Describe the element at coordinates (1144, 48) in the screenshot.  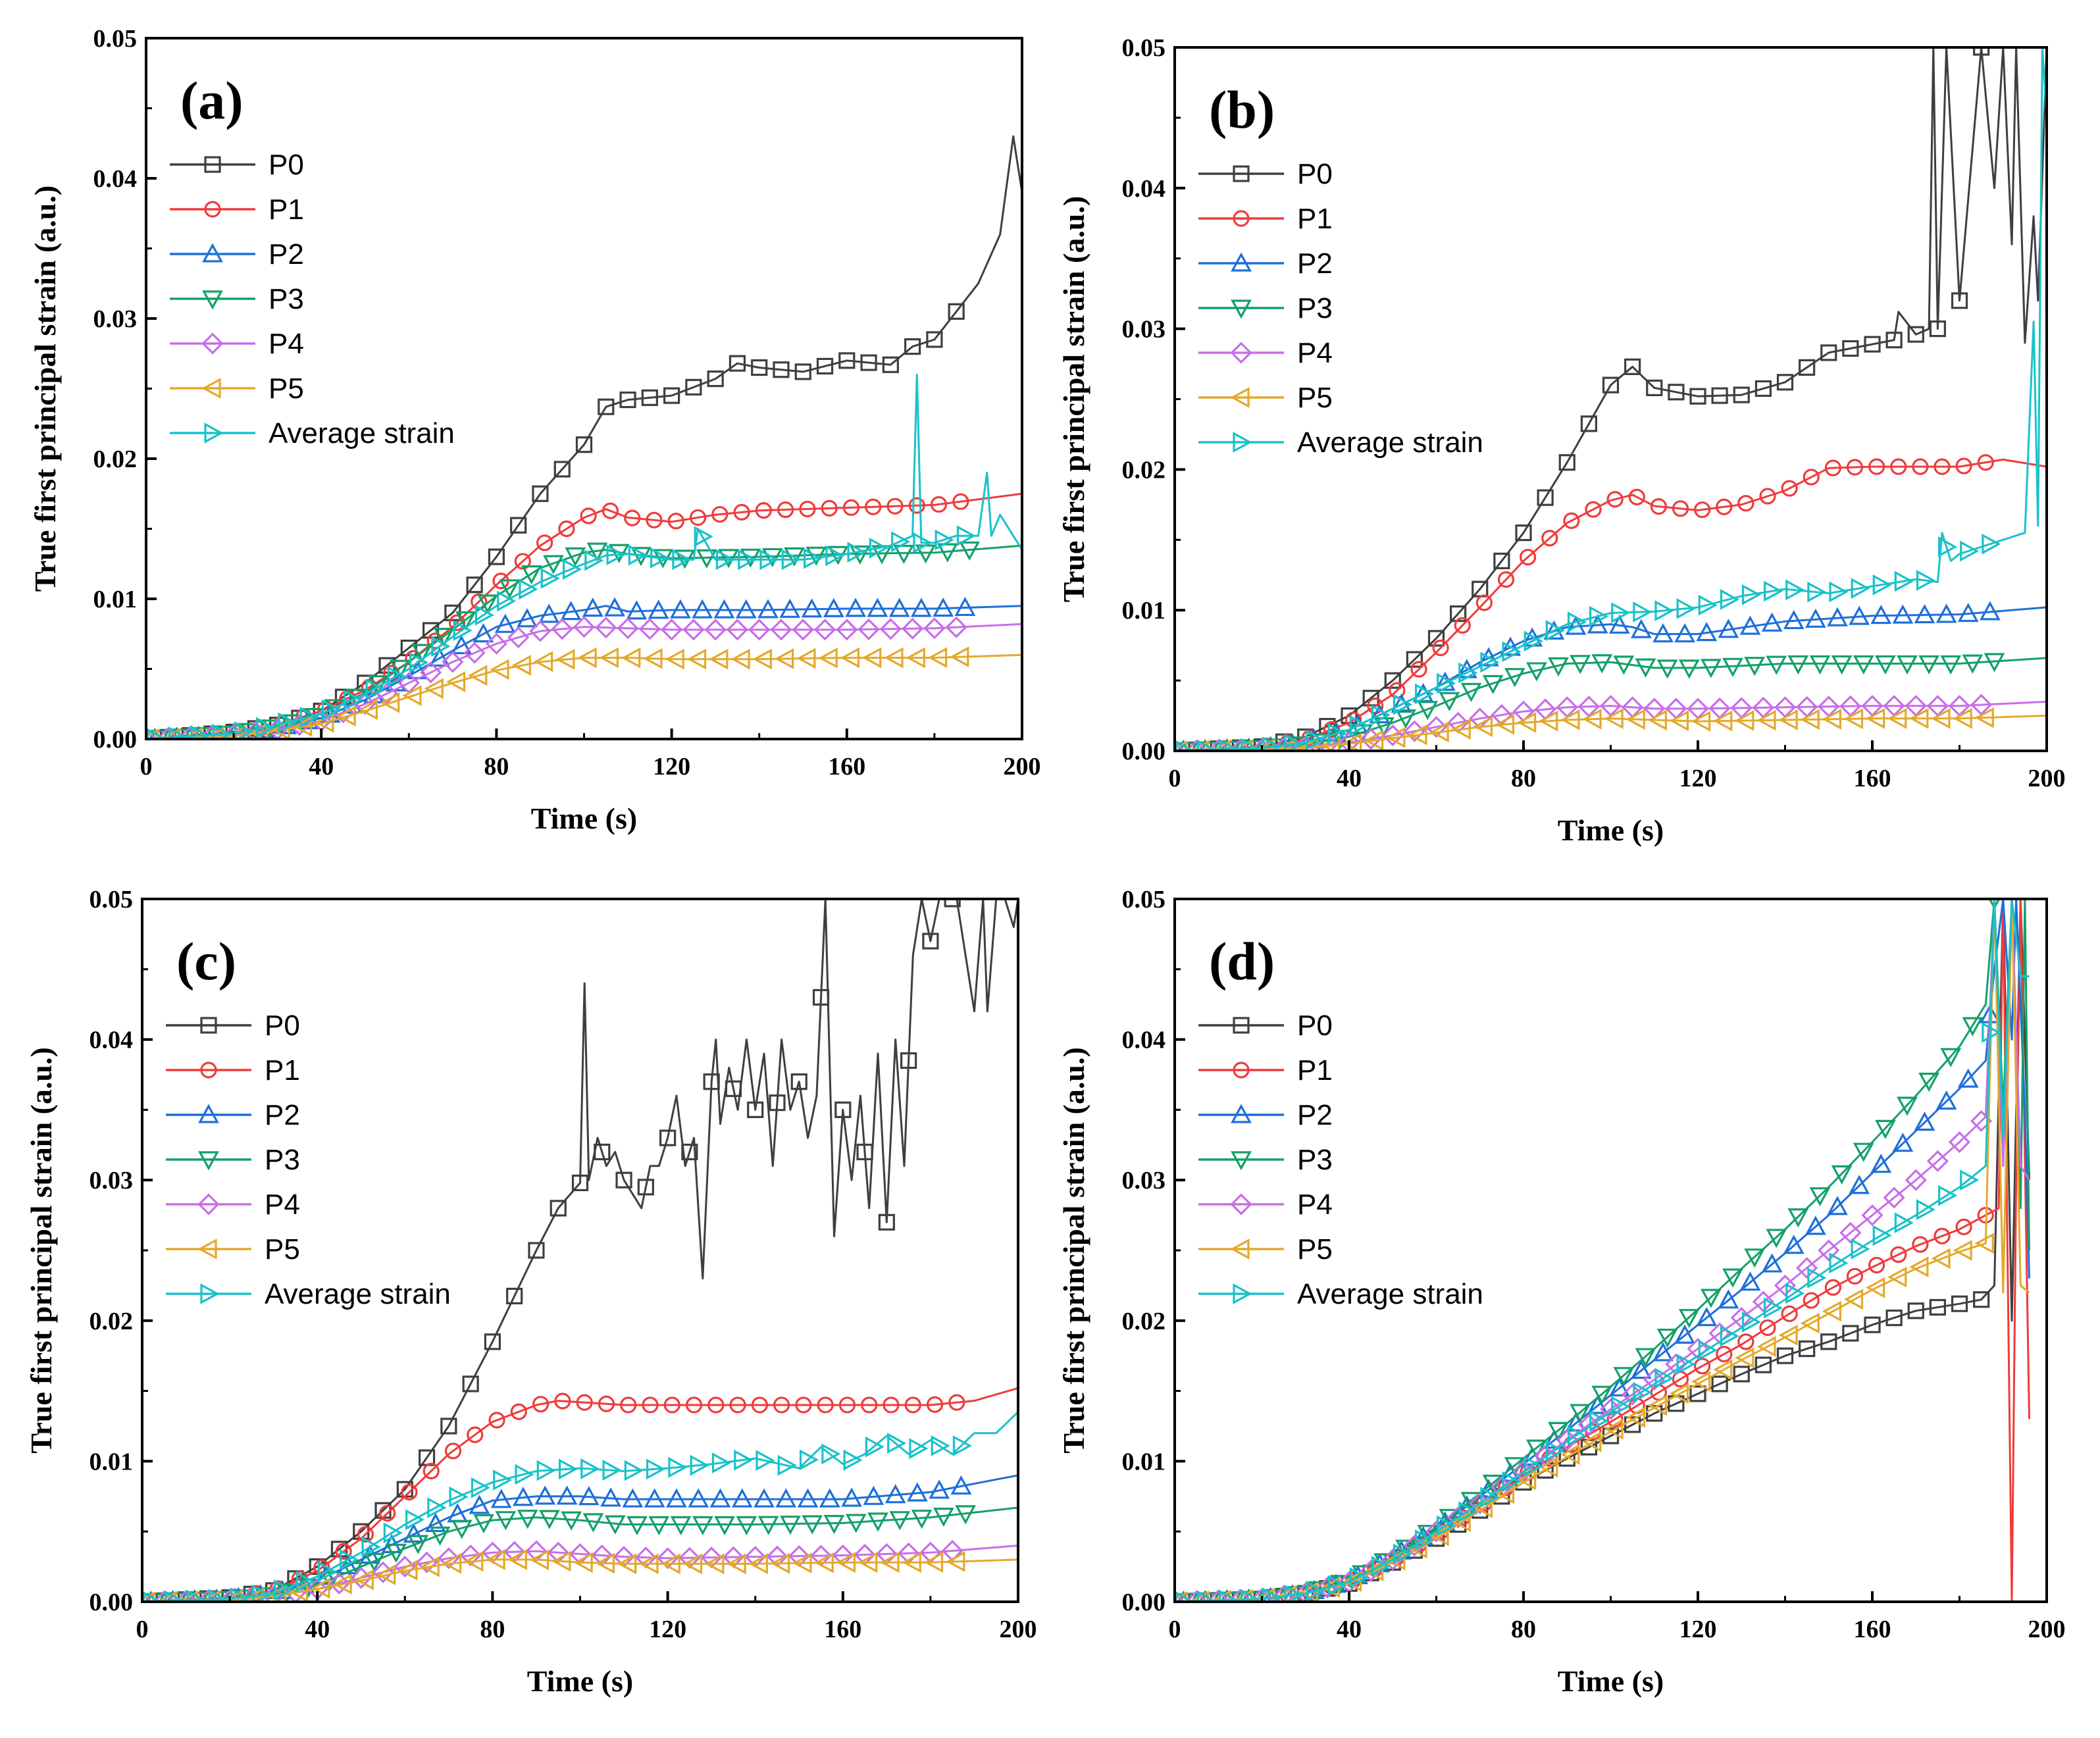
I see `y-tick-label: 0.05` at that location.